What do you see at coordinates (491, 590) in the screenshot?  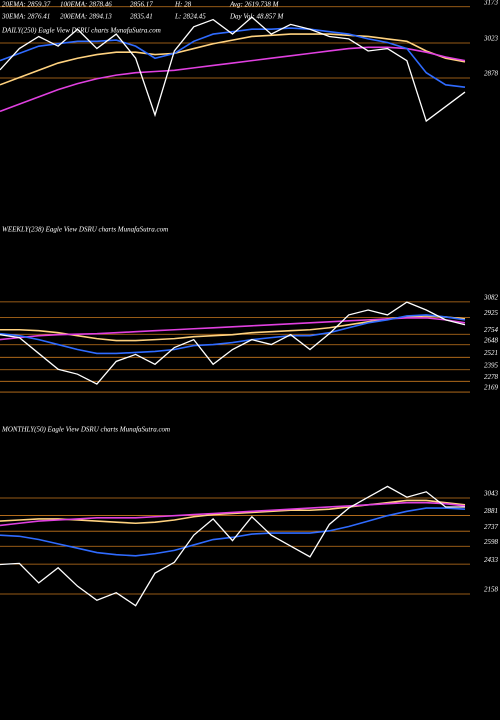 I see `y-tick-label: 2158` at bounding box center [491, 590].